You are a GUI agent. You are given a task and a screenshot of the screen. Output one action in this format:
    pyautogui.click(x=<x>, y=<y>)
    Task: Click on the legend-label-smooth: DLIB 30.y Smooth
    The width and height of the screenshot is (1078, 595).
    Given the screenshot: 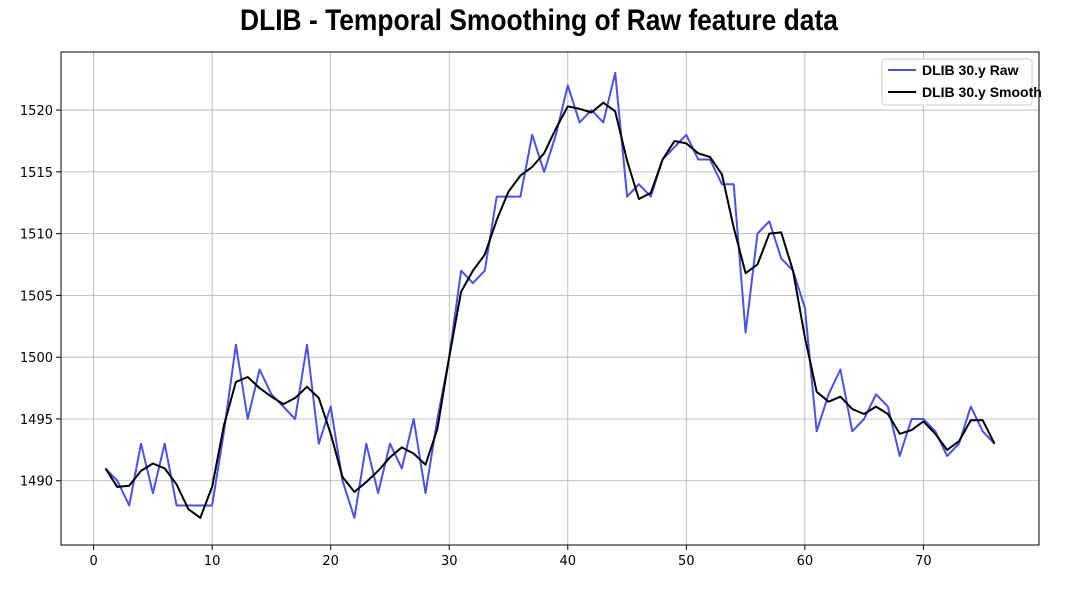 What is the action you would take?
    pyautogui.click(x=982, y=92)
    